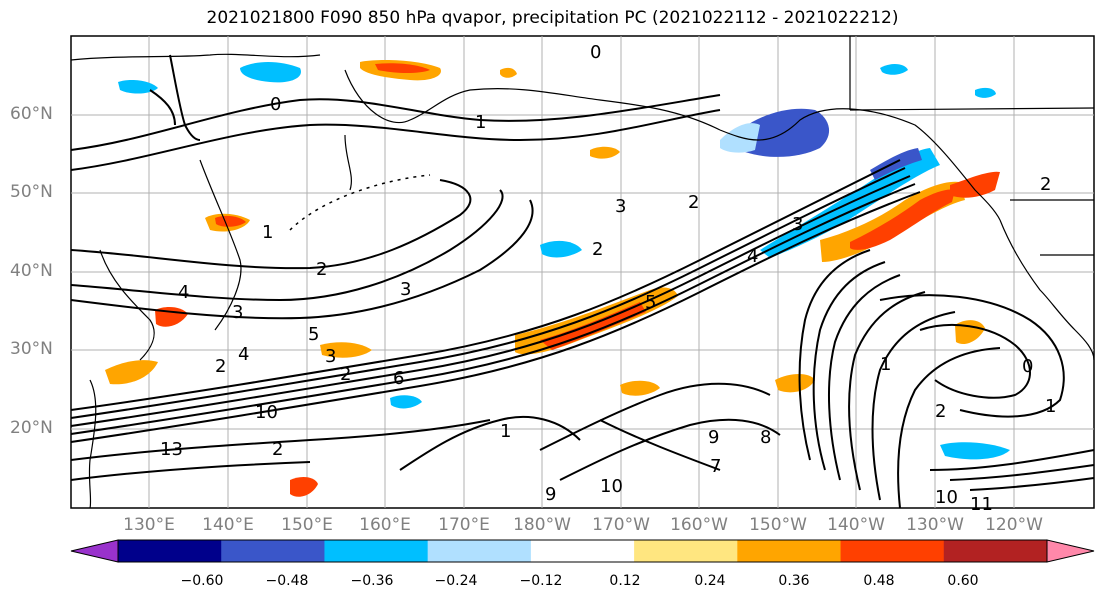  I want to click on gulf-blue, so click(782, 132).